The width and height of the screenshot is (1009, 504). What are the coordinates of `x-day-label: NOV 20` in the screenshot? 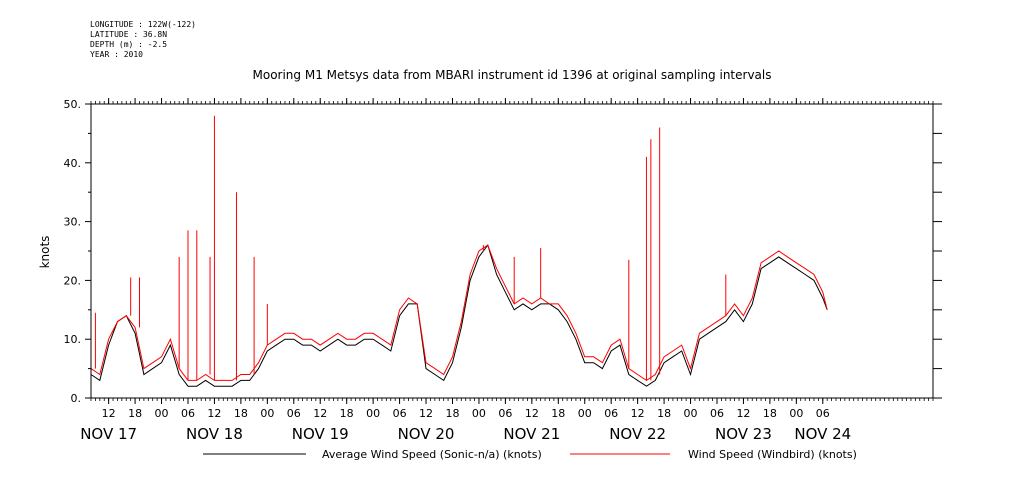 It's located at (426, 434).